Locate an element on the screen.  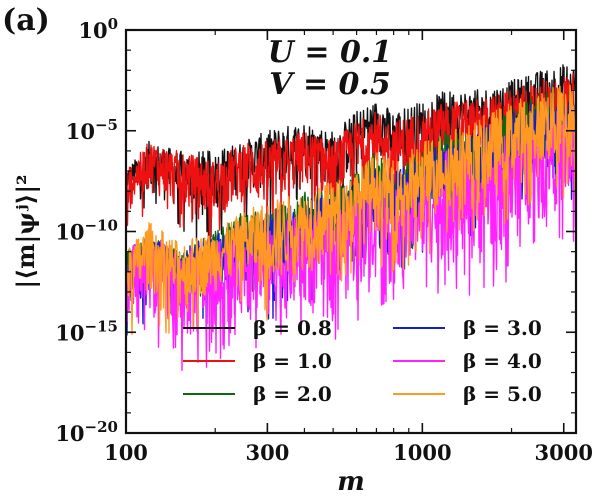
legend-label-2: β = 1.0 is located at coordinates (292, 361).